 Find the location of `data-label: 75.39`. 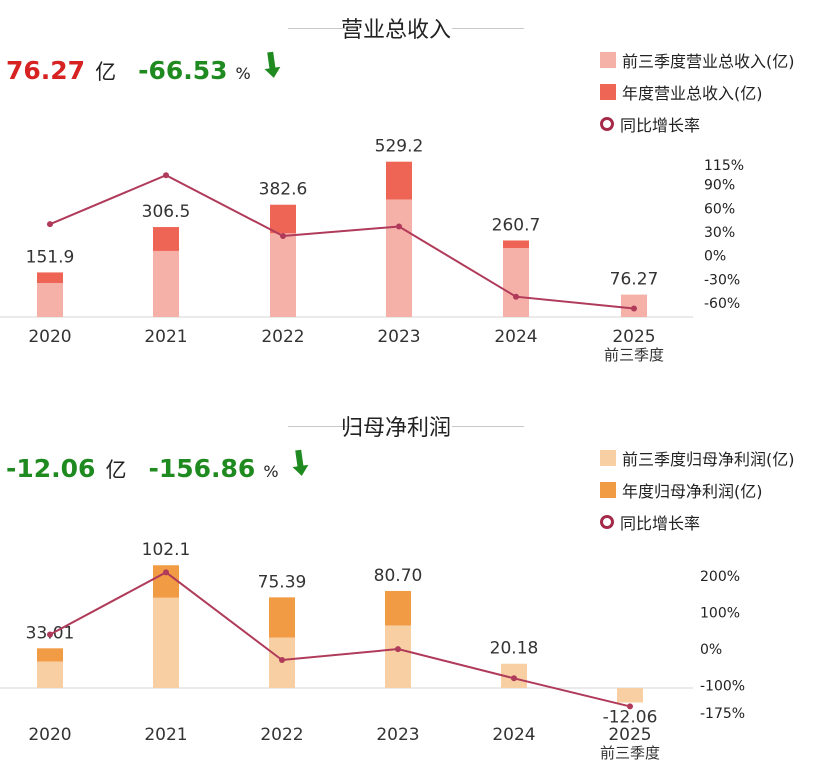

data-label: 75.39 is located at coordinates (282, 582).